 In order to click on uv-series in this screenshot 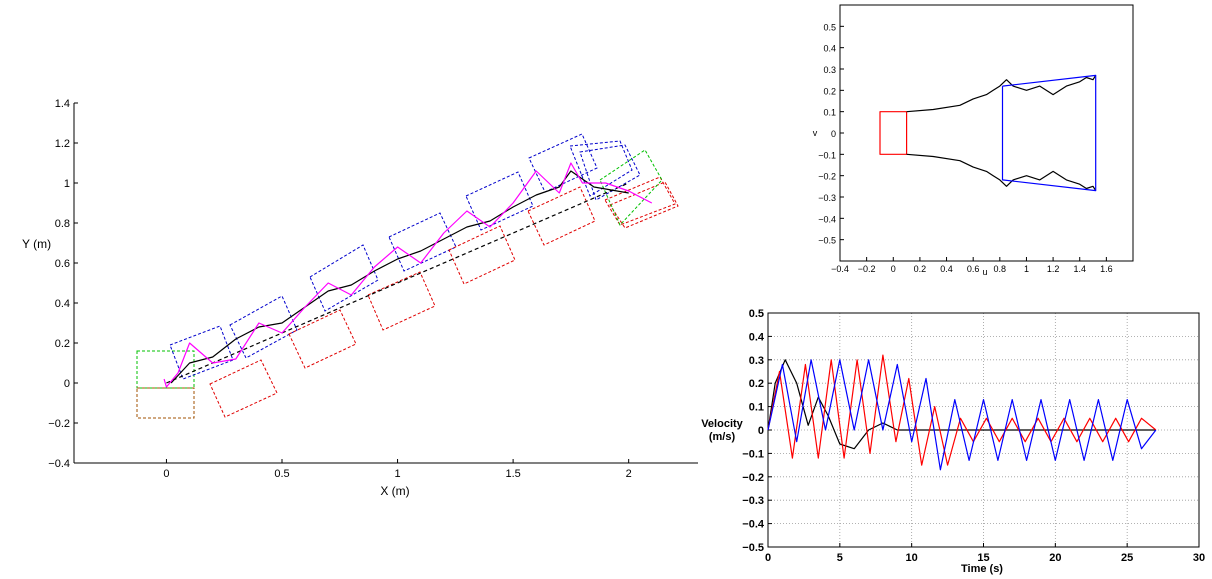, I will do `click(988, 133)`.